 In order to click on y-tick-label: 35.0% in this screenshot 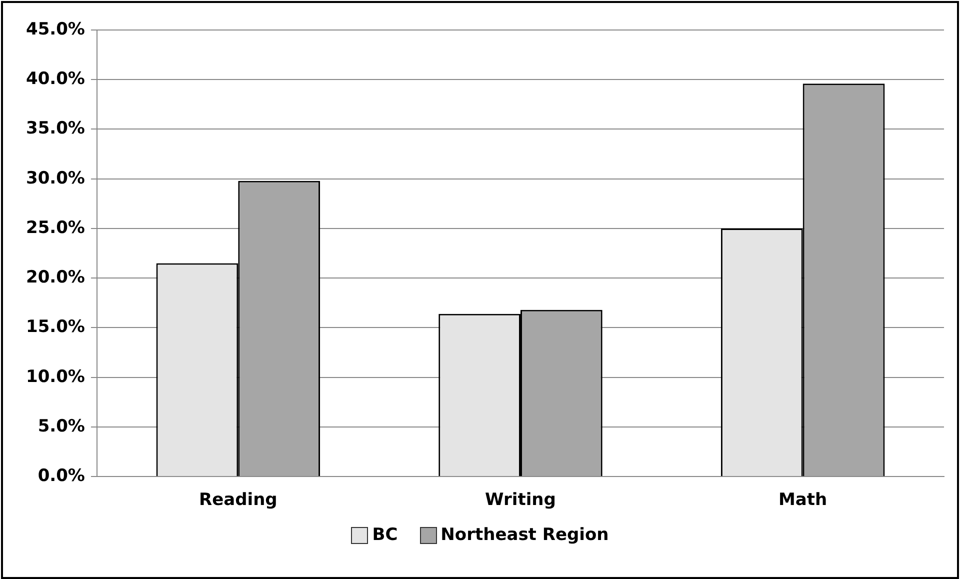, I will do `click(55, 128)`.